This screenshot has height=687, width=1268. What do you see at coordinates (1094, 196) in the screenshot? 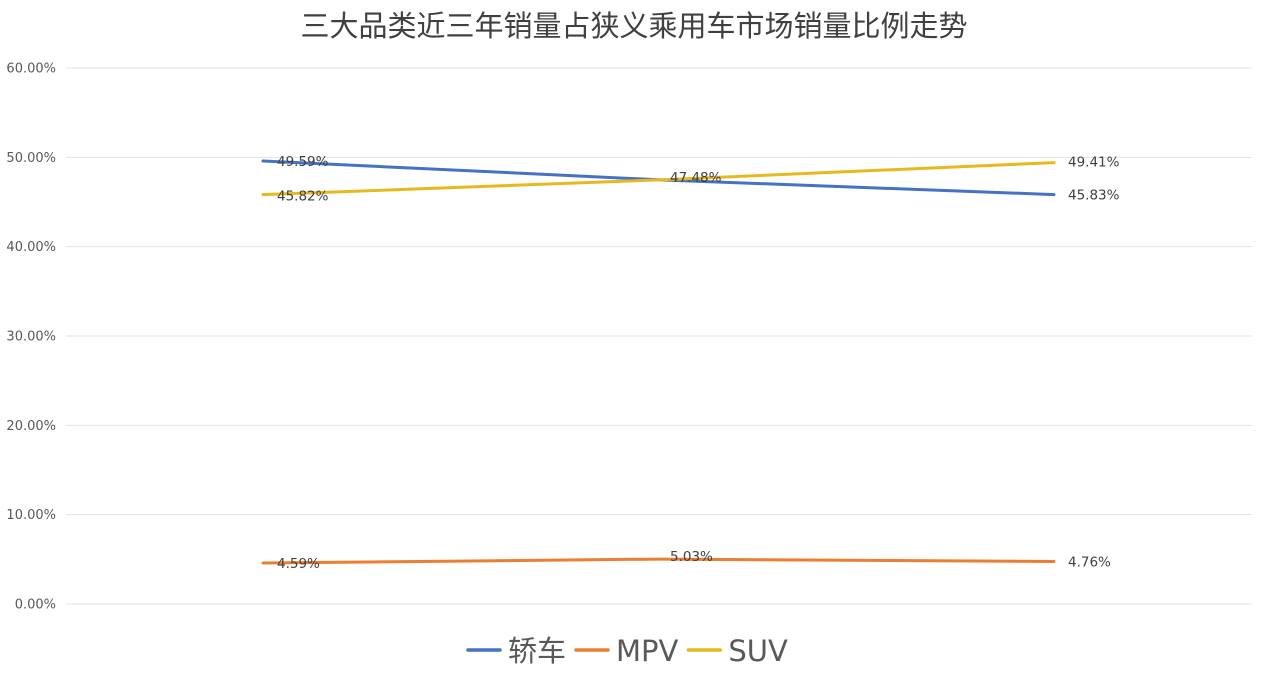
I see `data-label: 45.83%` at bounding box center [1094, 196].